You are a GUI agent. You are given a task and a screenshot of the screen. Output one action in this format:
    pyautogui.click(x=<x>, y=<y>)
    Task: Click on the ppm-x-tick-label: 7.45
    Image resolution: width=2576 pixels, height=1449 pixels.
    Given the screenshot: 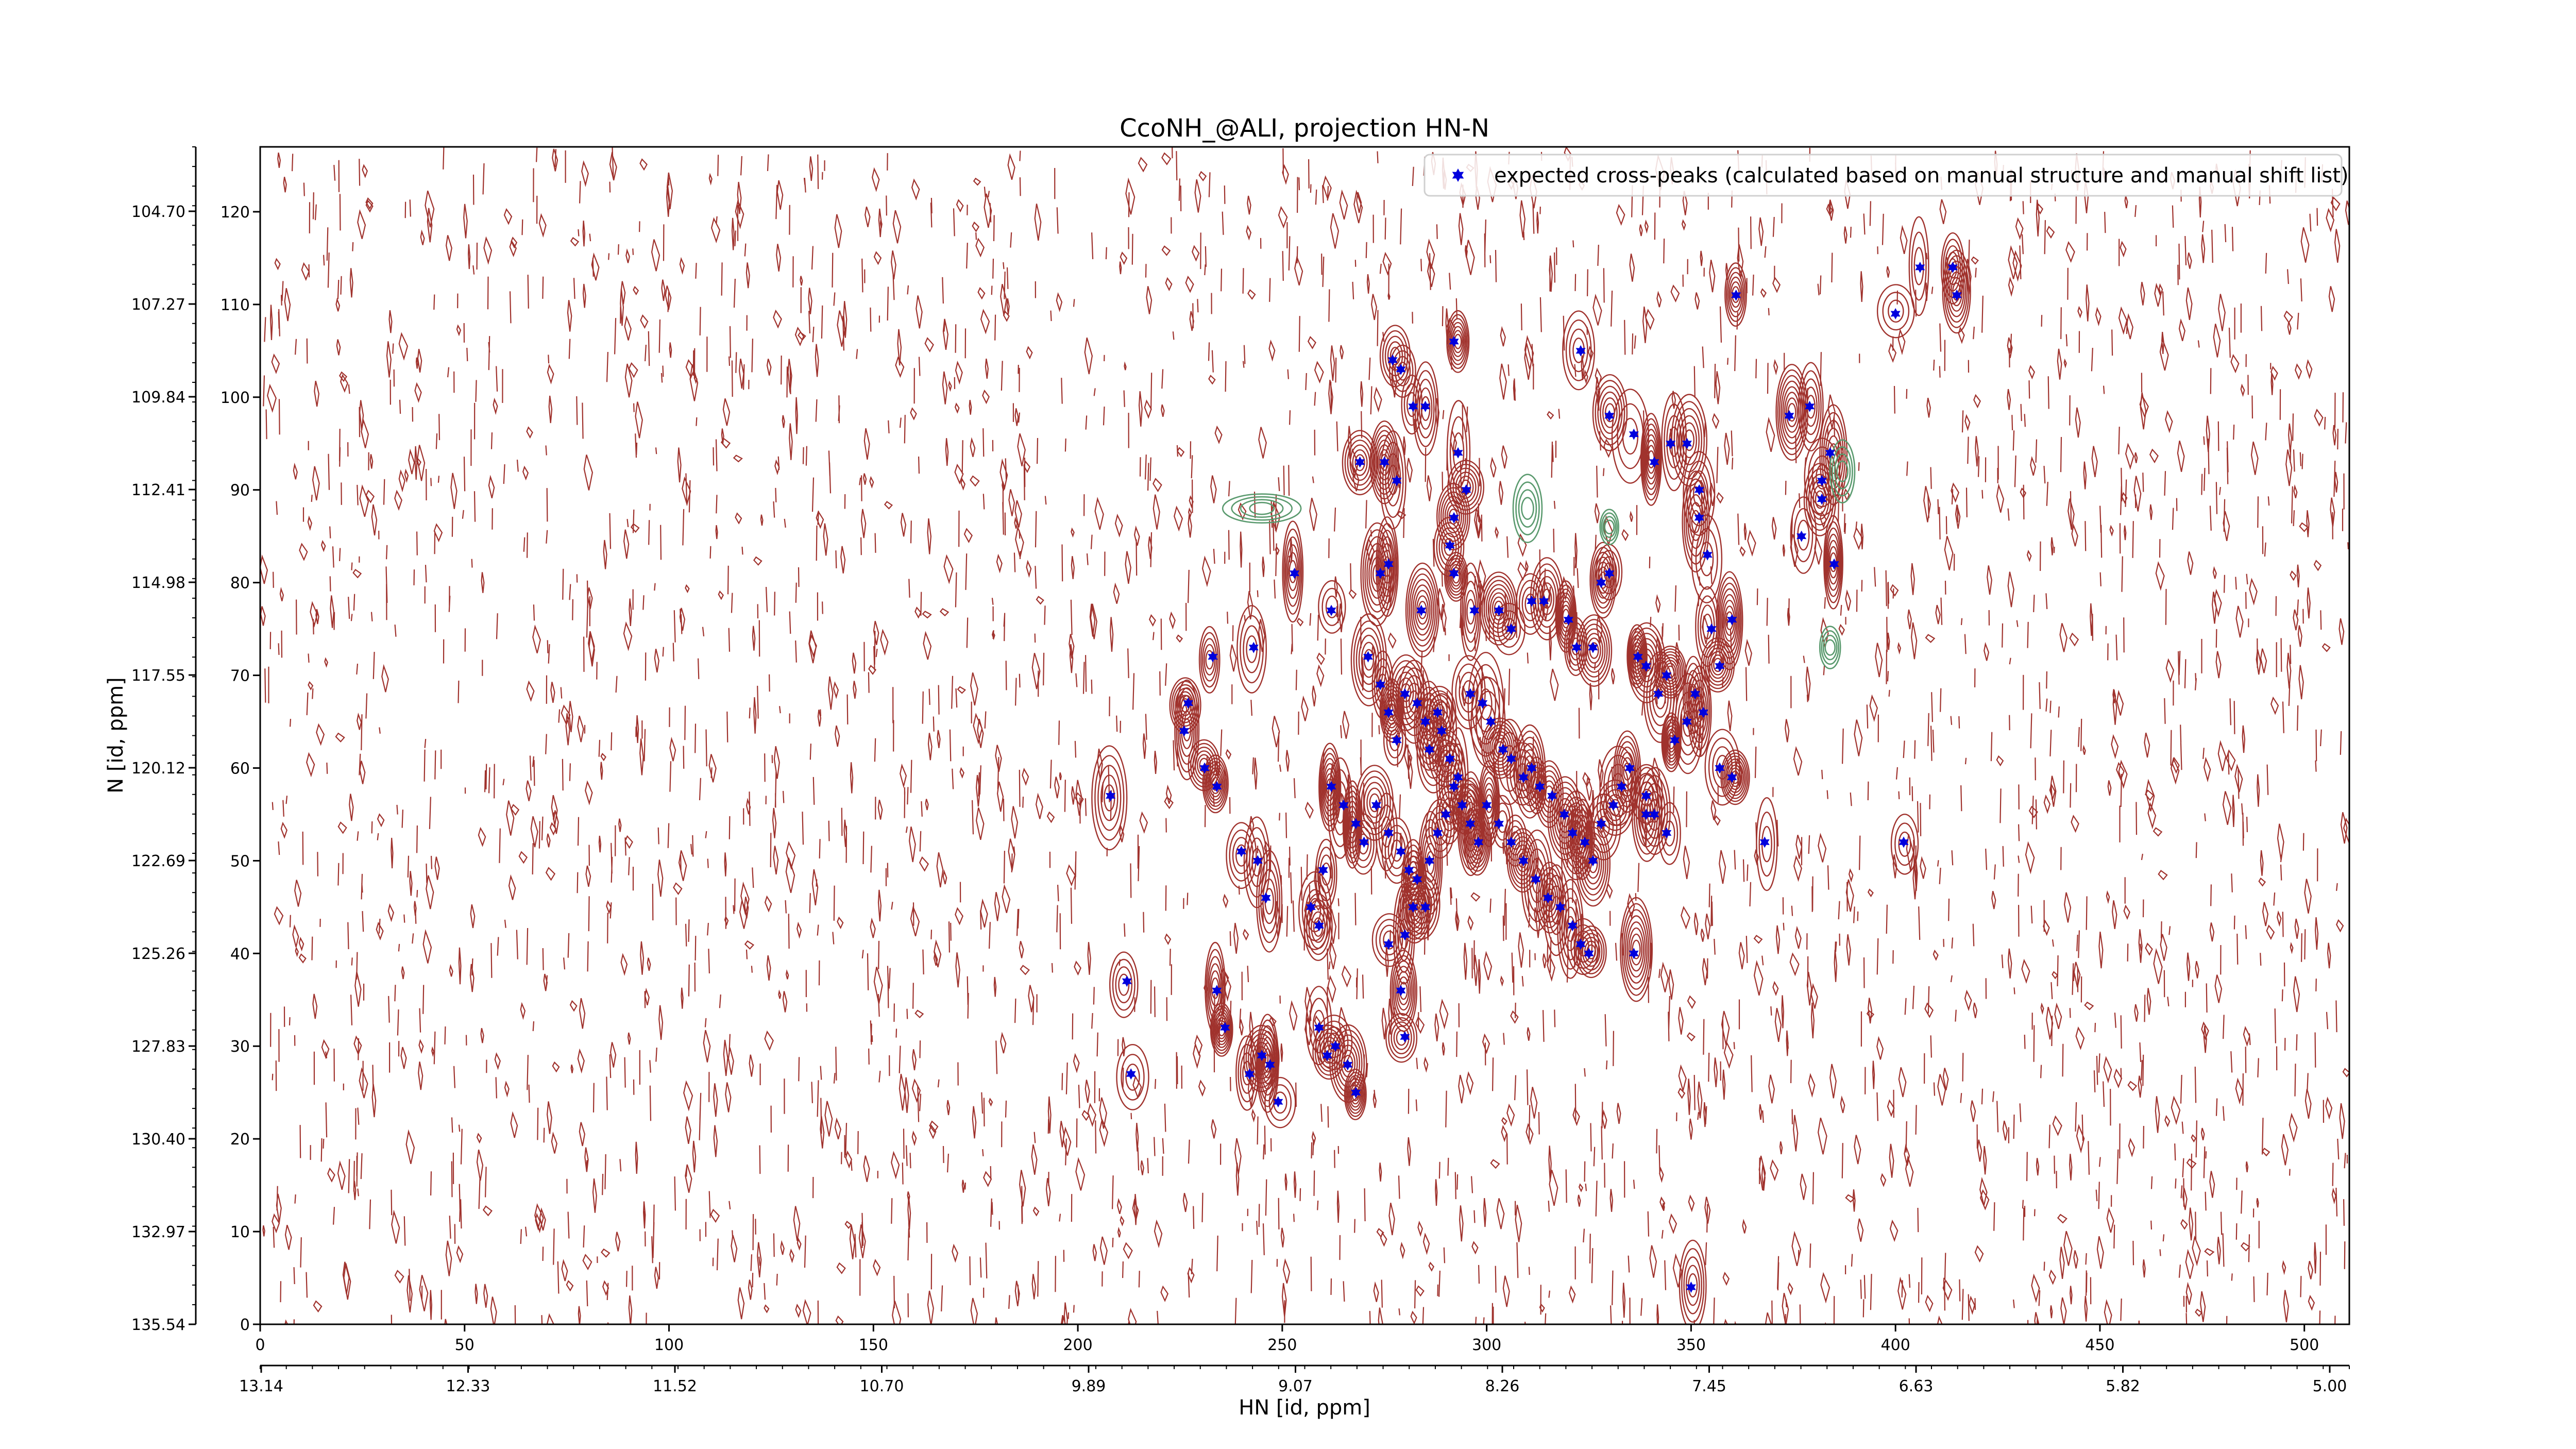 What is the action you would take?
    pyautogui.click(x=1709, y=1386)
    